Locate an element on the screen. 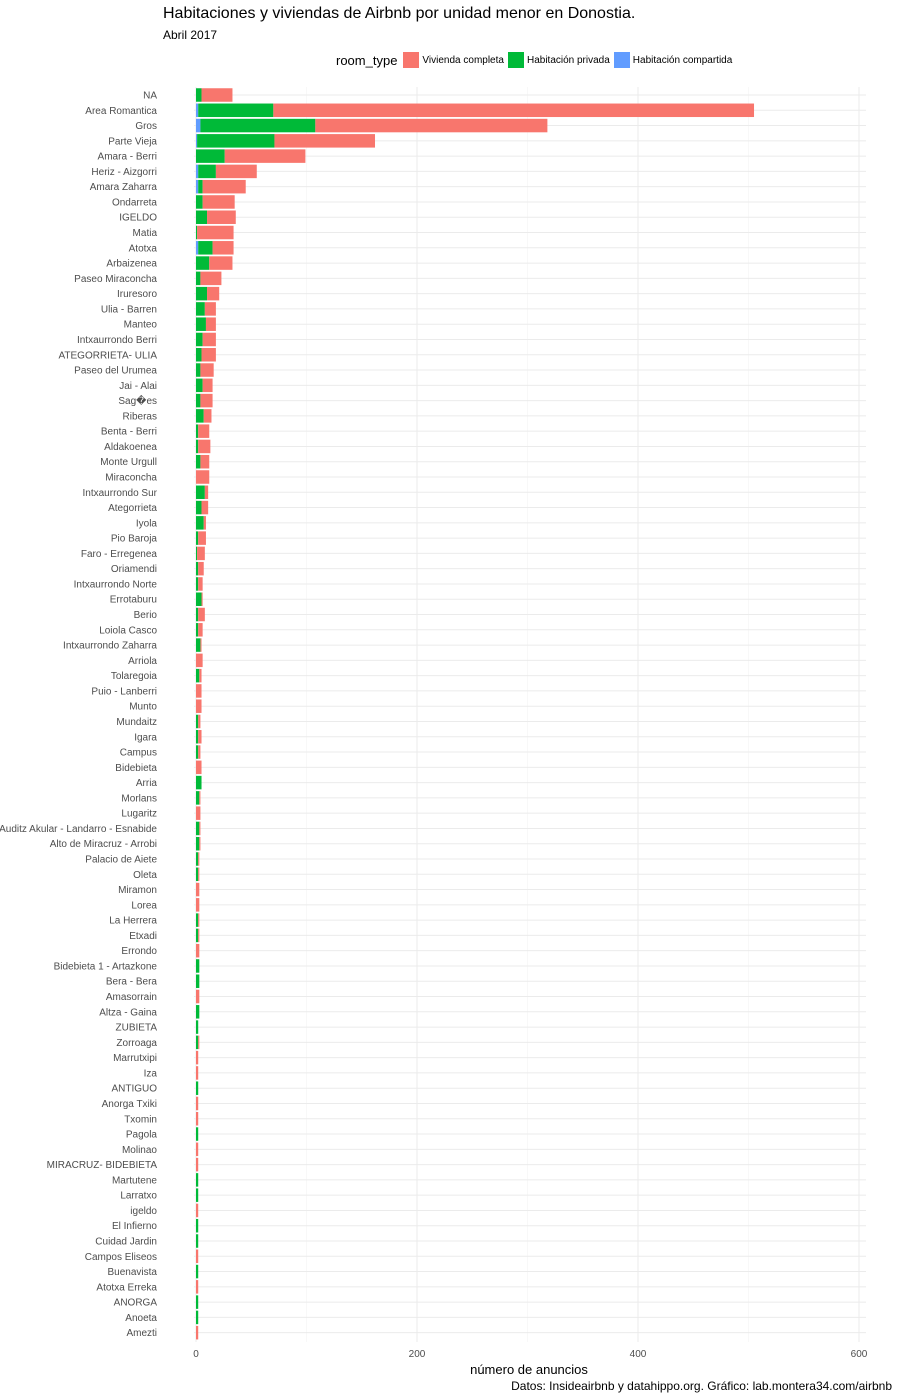  y-tick-label: Paseo del Urumea is located at coordinates (115, 371).